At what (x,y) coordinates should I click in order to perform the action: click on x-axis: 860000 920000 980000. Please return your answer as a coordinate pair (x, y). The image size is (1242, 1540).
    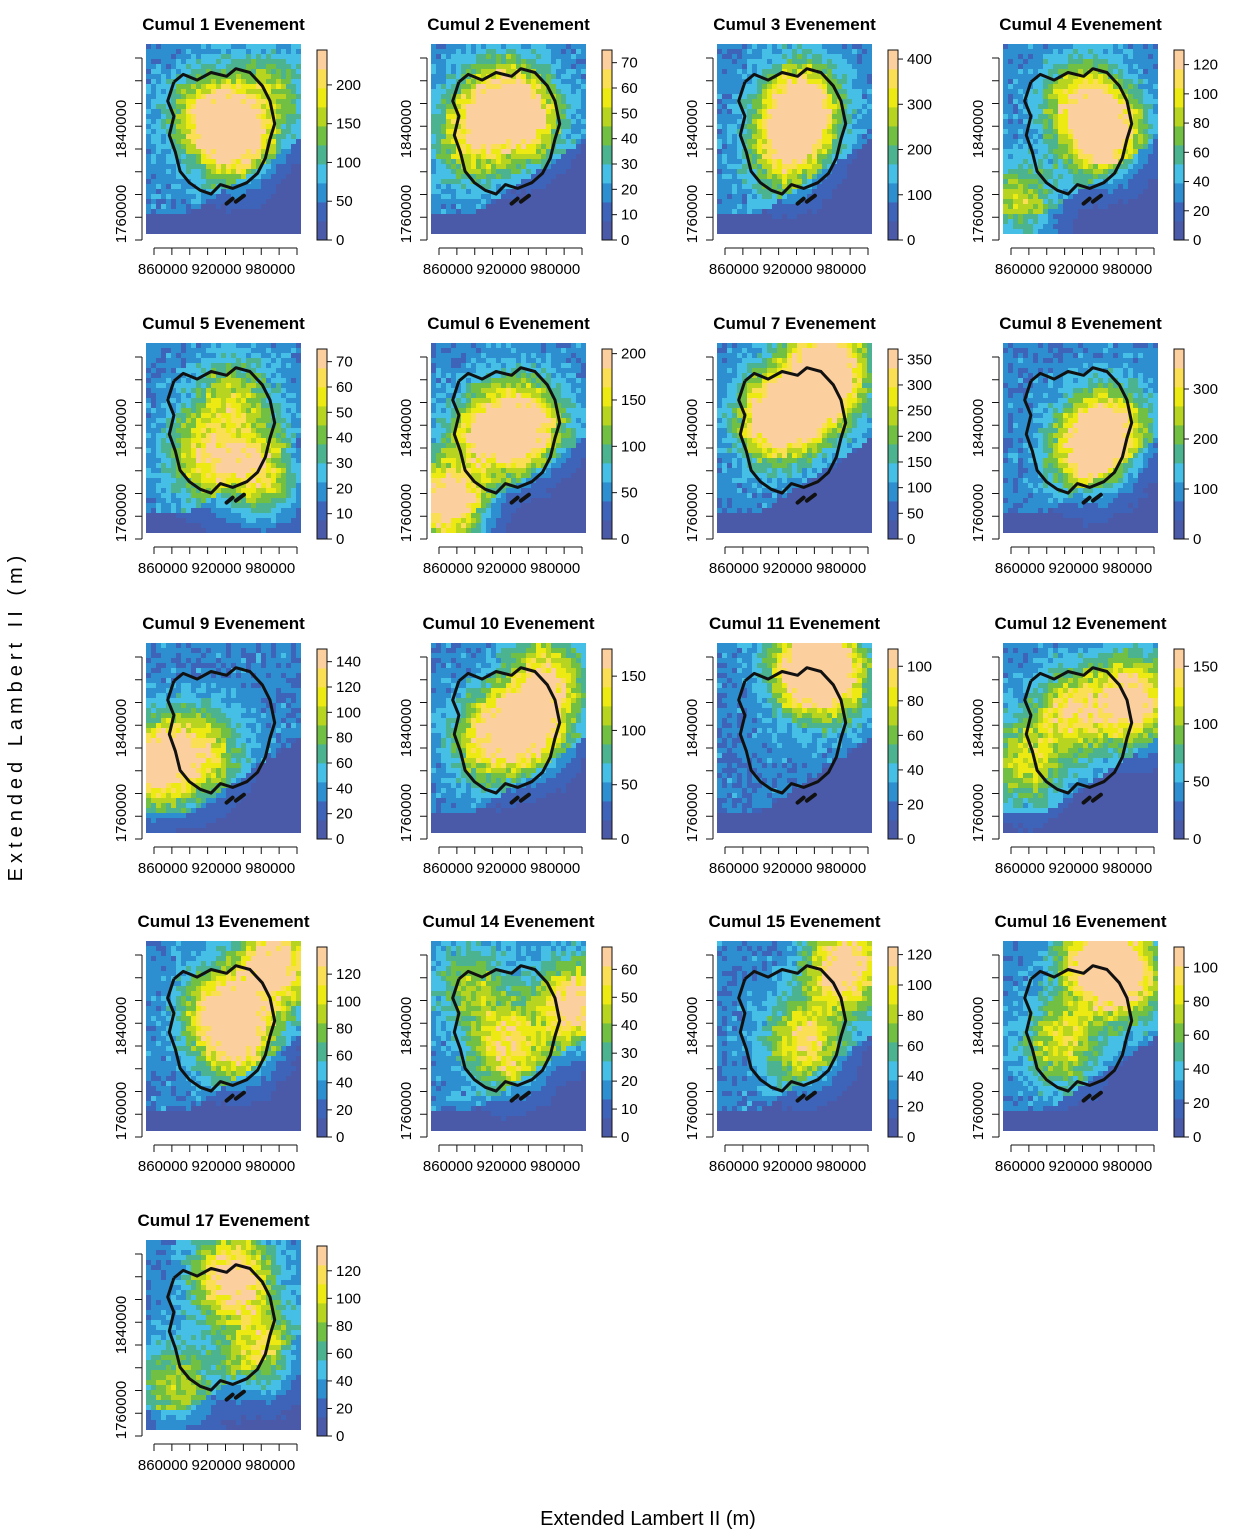
    Looking at the image, I should click on (789, 262).